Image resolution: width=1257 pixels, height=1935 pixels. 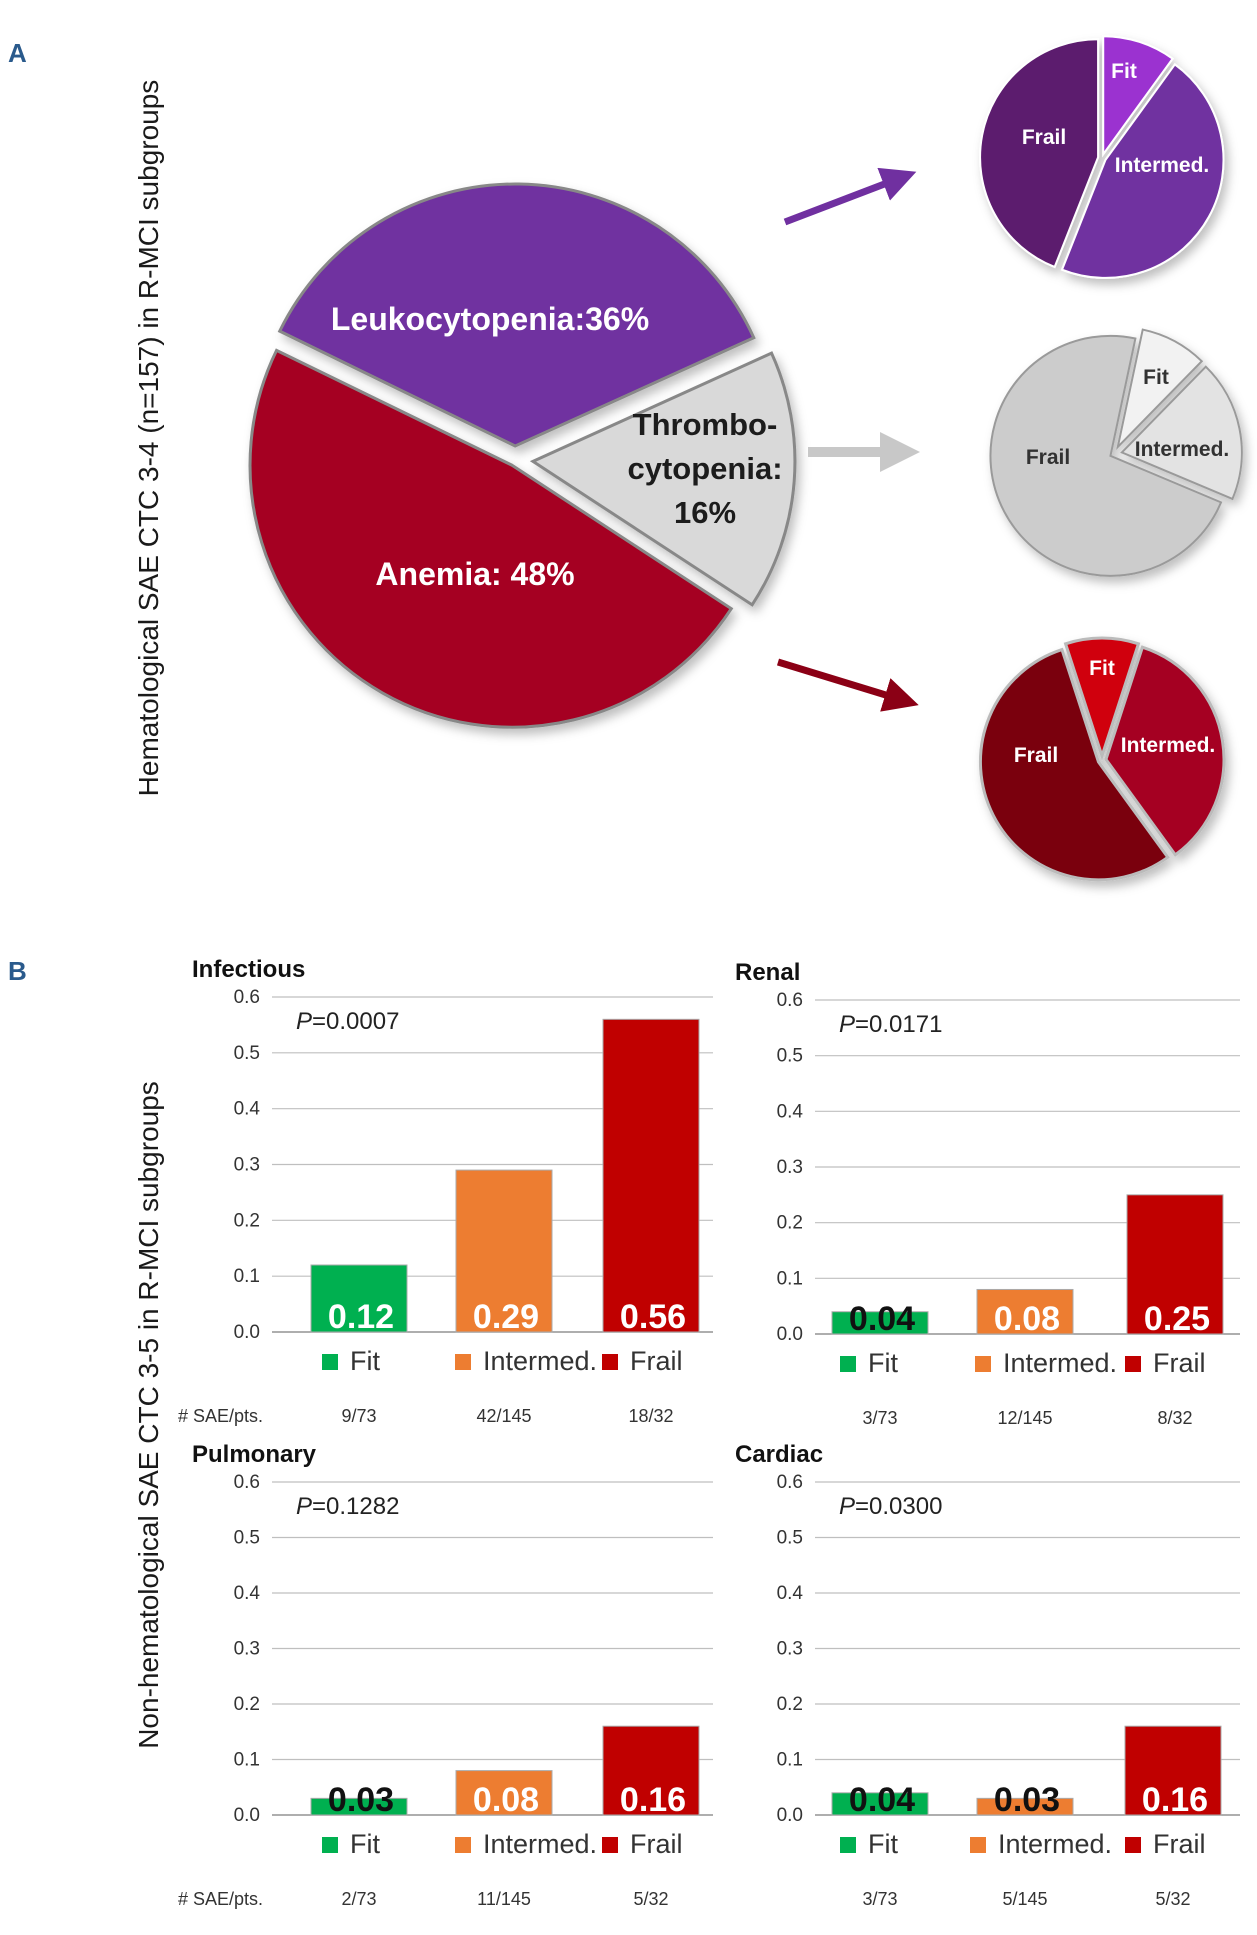 I want to click on bar-value-label: 0.16, so click(x=653, y=1800).